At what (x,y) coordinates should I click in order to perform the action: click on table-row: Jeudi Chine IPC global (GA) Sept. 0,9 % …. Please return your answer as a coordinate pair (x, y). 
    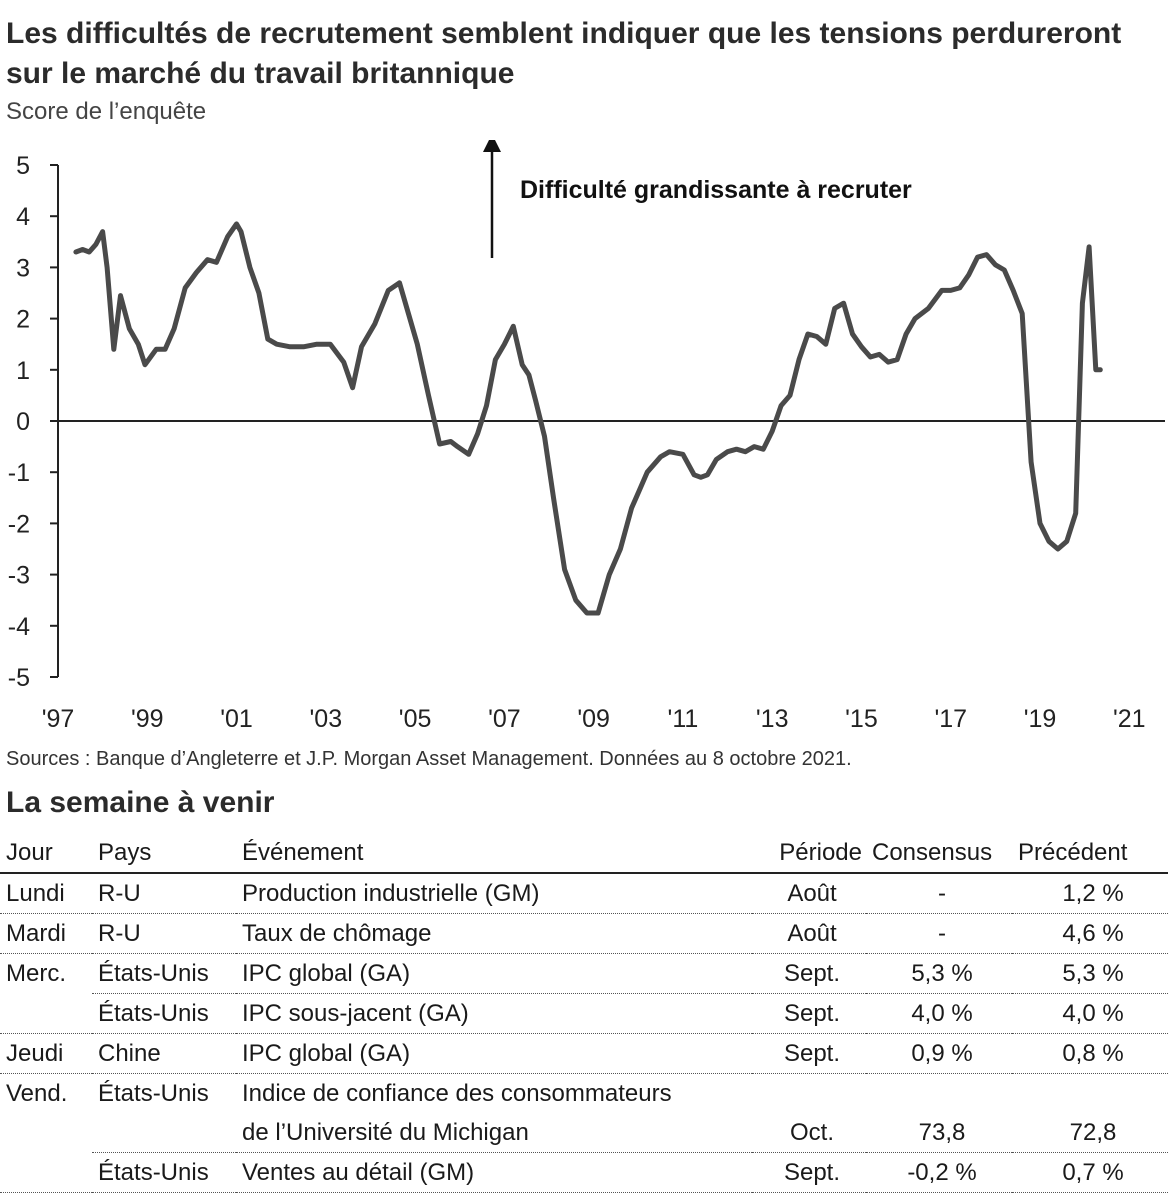
    Looking at the image, I should click on (584, 1053).